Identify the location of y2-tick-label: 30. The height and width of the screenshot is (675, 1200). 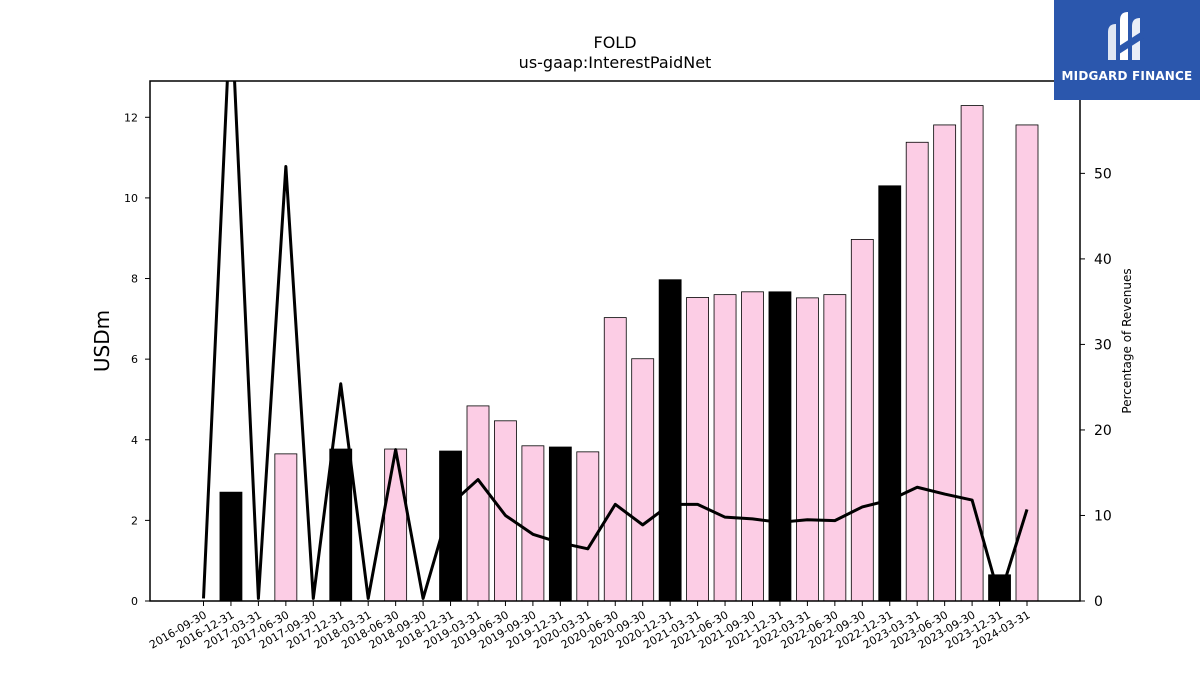
(1103, 345).